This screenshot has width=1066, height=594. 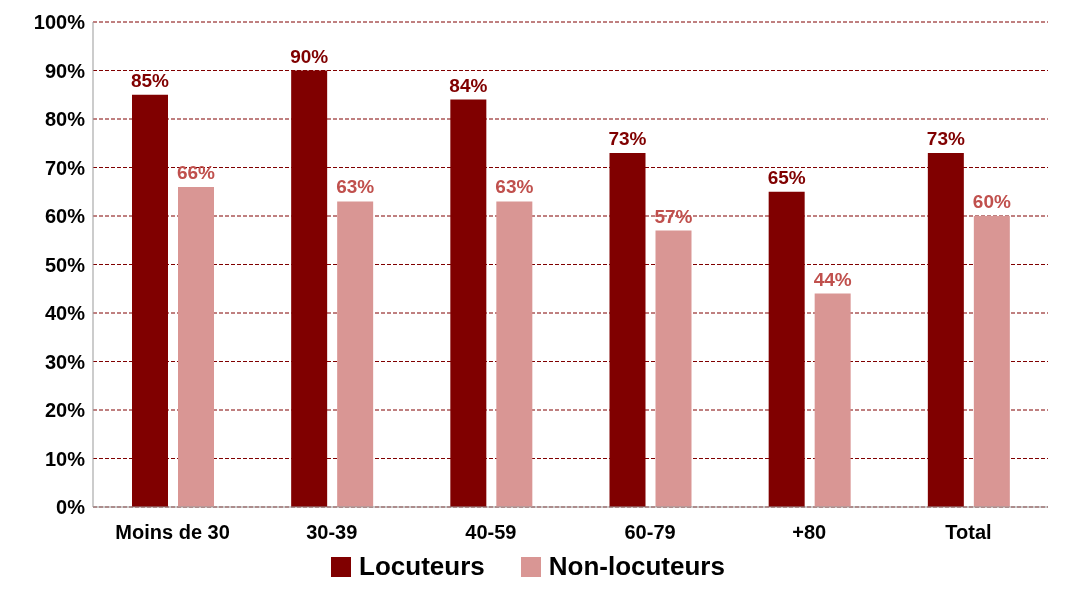 What do you see at coordinates (309, 56) in the screenshot?
I see `data-label: 90%` at bounding box center [309, 56].